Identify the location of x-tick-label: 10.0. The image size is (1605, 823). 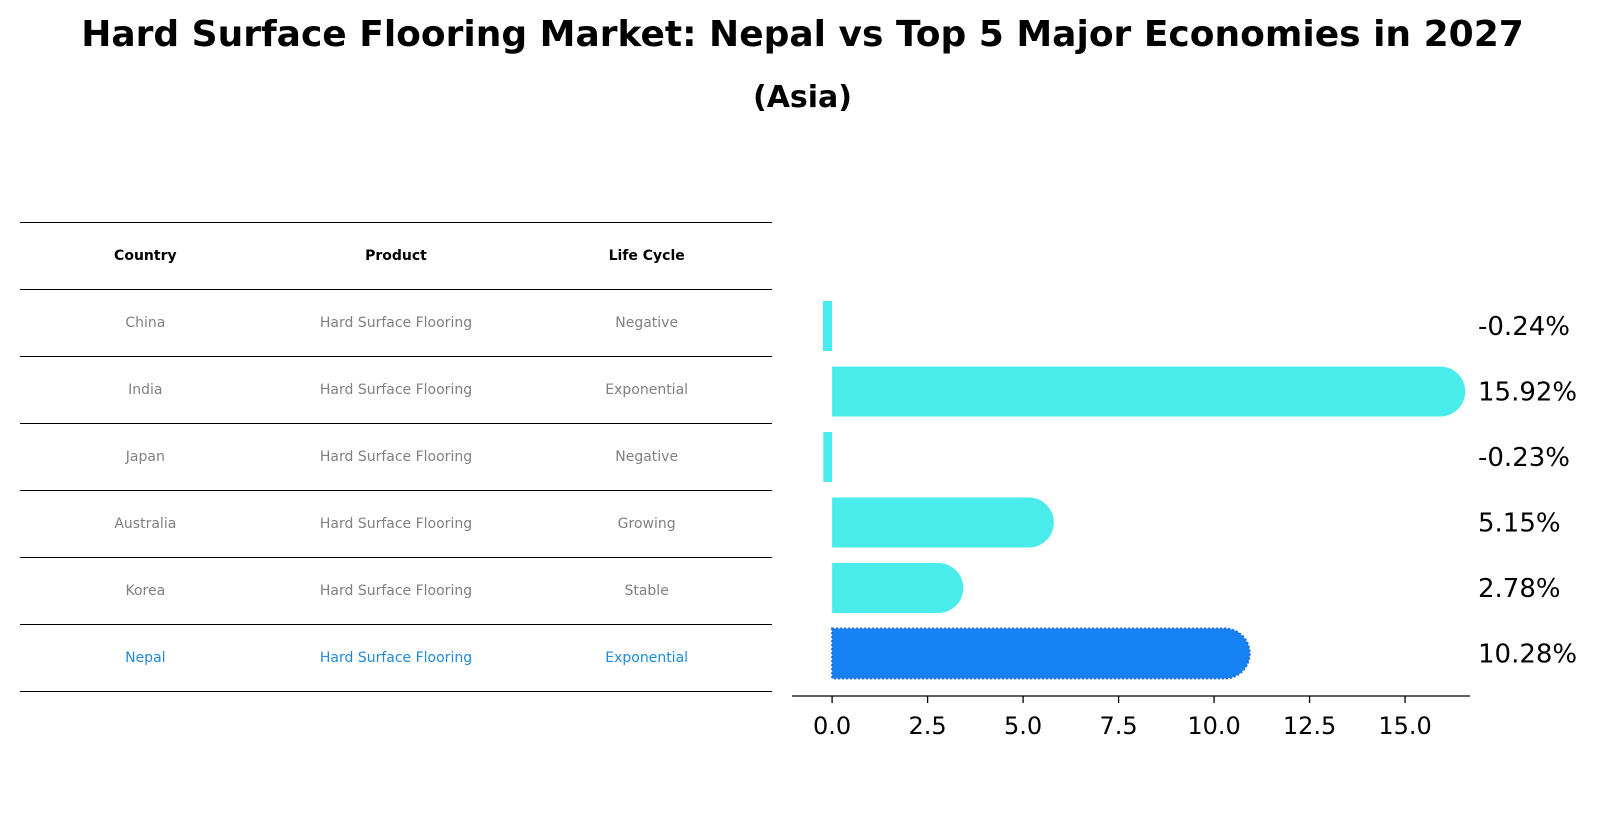
(1213, 726).